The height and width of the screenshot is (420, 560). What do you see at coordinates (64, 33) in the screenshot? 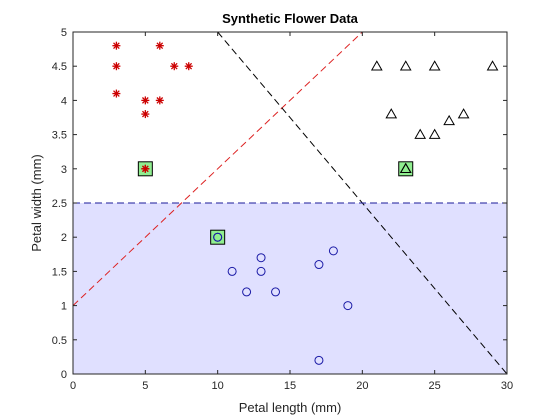
I see `y-tick-label: 5` at bounding box center [64, 33].